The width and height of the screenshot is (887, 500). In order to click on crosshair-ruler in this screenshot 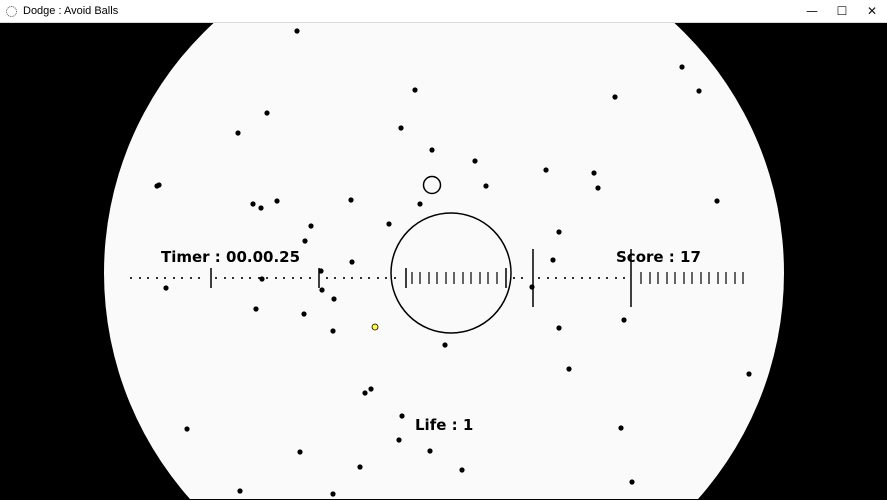, I will do `click(437, 278)`.